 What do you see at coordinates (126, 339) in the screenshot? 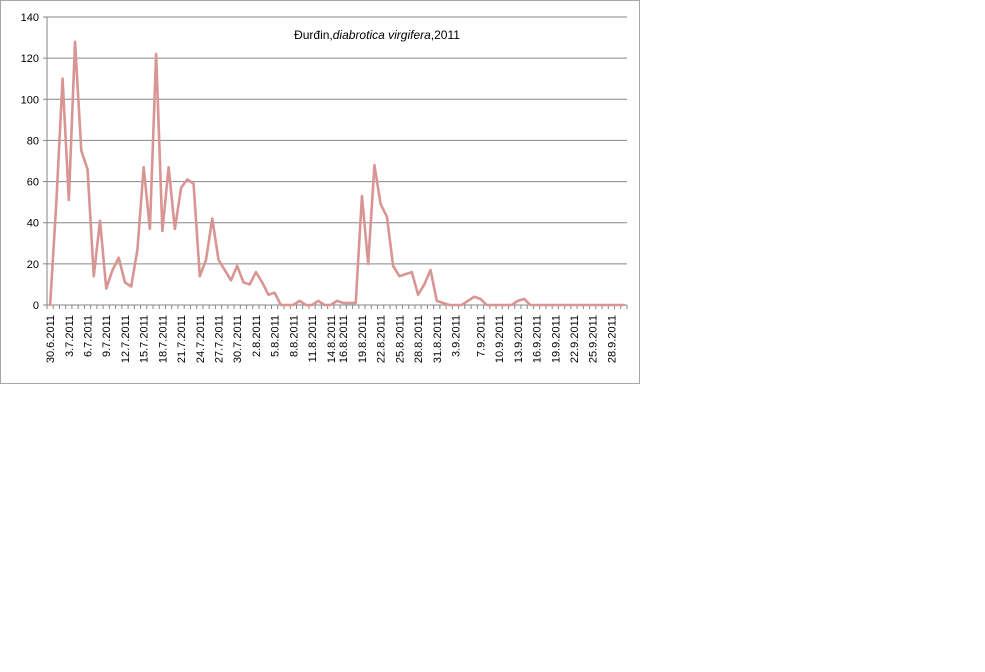
I see `x-tick-label: 12.7.2011` at bounding box center [126, 339].